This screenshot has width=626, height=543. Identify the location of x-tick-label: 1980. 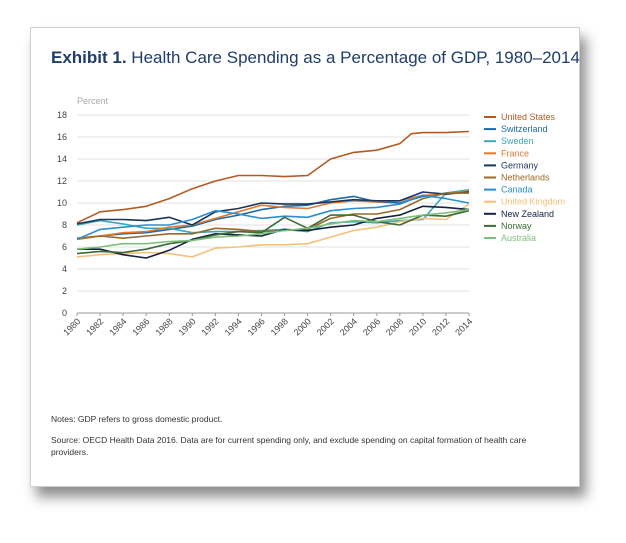
(71, 326).